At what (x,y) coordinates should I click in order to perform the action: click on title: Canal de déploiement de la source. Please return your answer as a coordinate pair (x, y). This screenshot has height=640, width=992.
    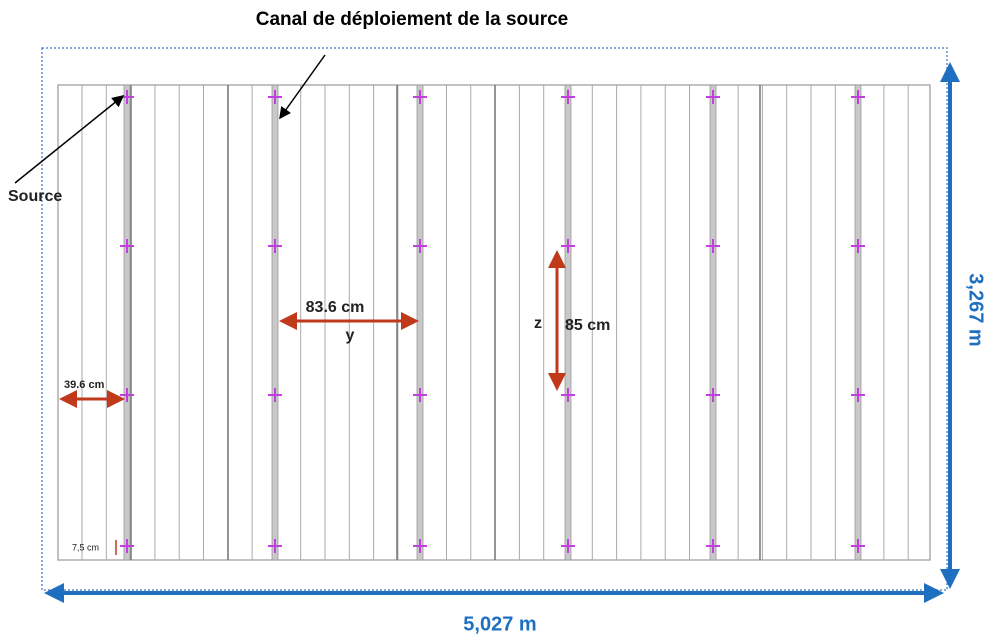
    Looking at the image, I should click on (412, 19).